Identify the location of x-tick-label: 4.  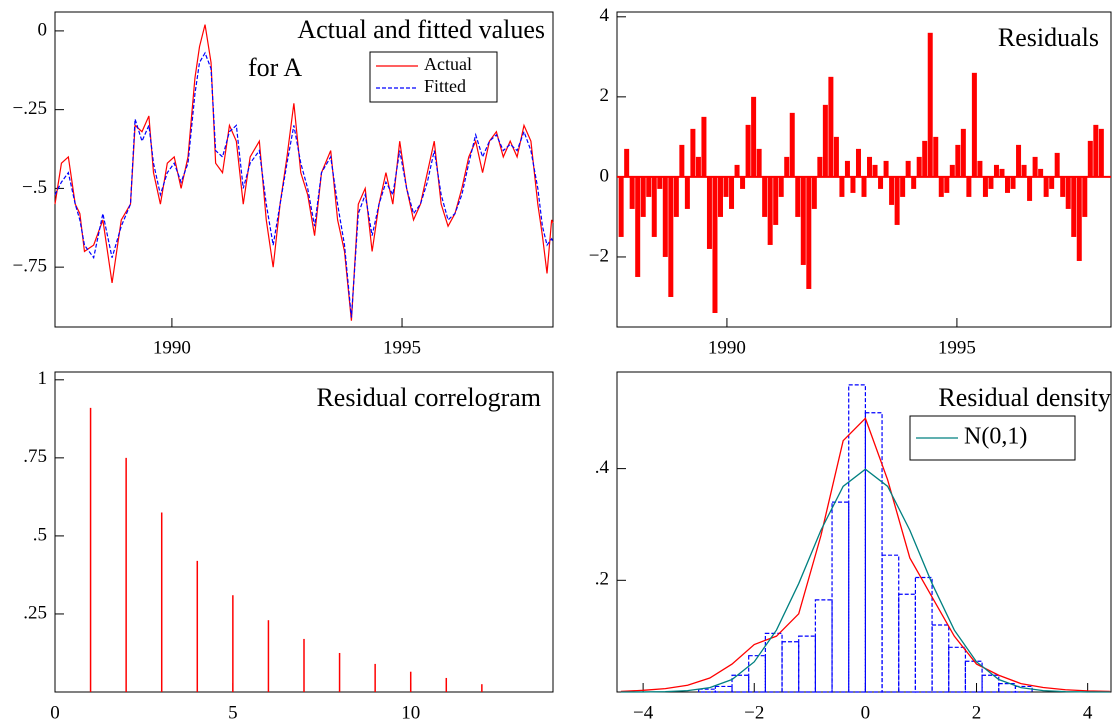
(1088, 712).